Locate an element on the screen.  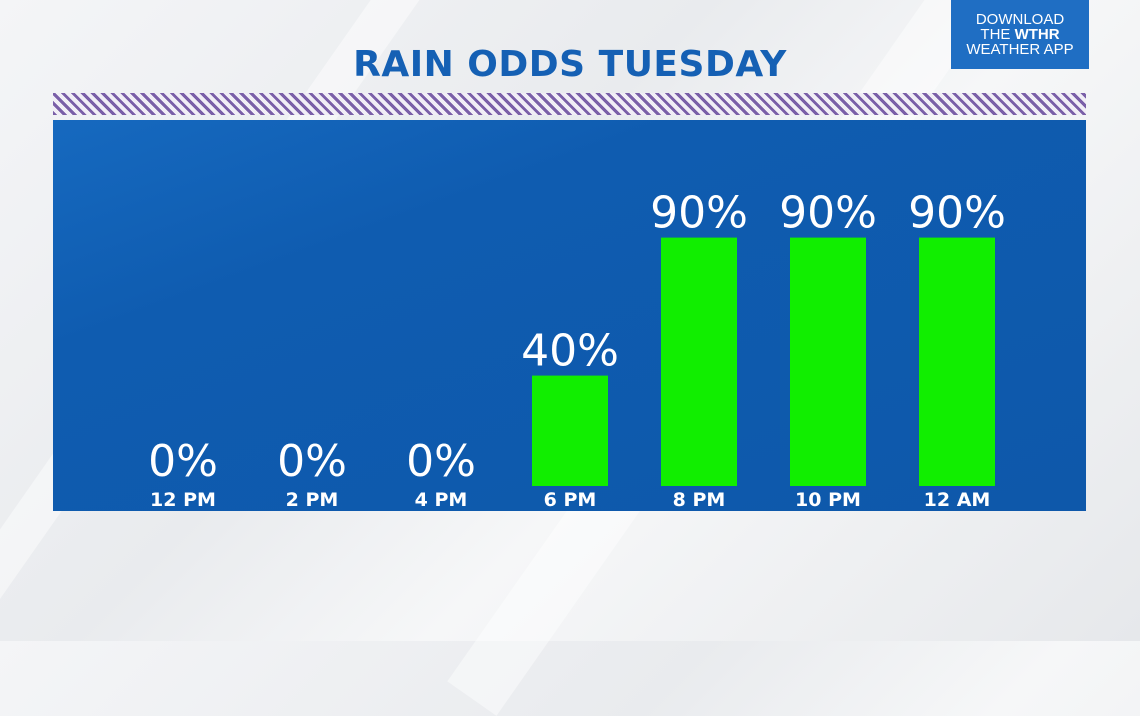
category-label: 8 PM is located at coordinates (699, 500).